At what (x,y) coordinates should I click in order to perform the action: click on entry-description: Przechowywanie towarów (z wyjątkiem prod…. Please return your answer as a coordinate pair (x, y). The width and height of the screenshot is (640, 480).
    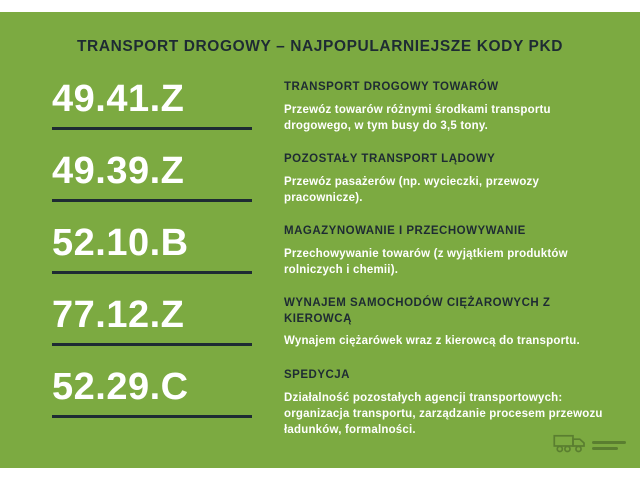
    Looking at the image, I should click on (426, 261).